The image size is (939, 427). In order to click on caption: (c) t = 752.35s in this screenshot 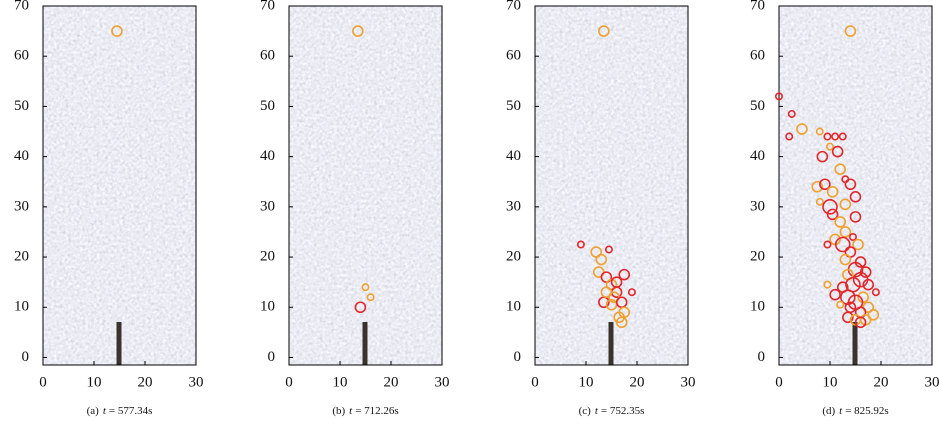, I will do `click(612, 411)`.